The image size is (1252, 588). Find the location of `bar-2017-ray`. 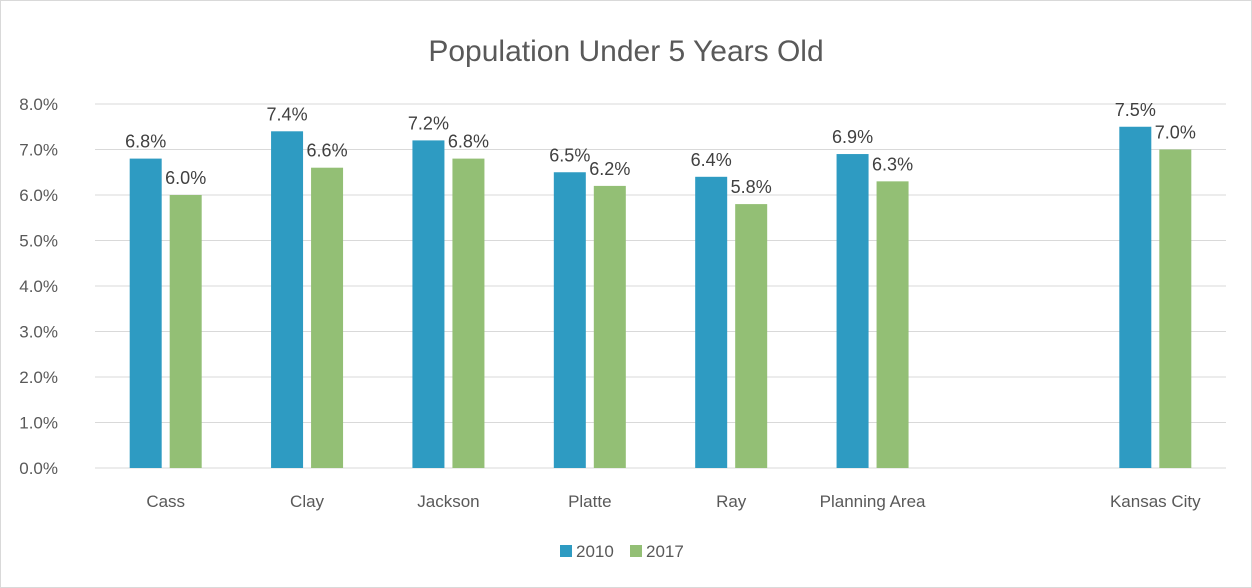

bar-2017-ray is located at coordinates (751, 336).